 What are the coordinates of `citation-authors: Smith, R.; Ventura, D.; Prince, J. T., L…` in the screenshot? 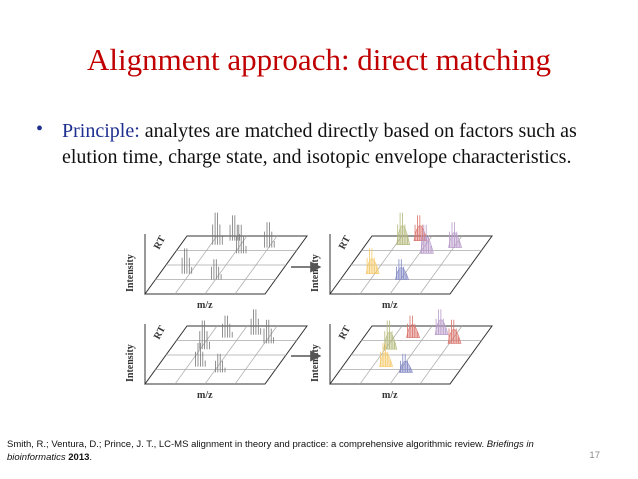 It's located at (247, 444).